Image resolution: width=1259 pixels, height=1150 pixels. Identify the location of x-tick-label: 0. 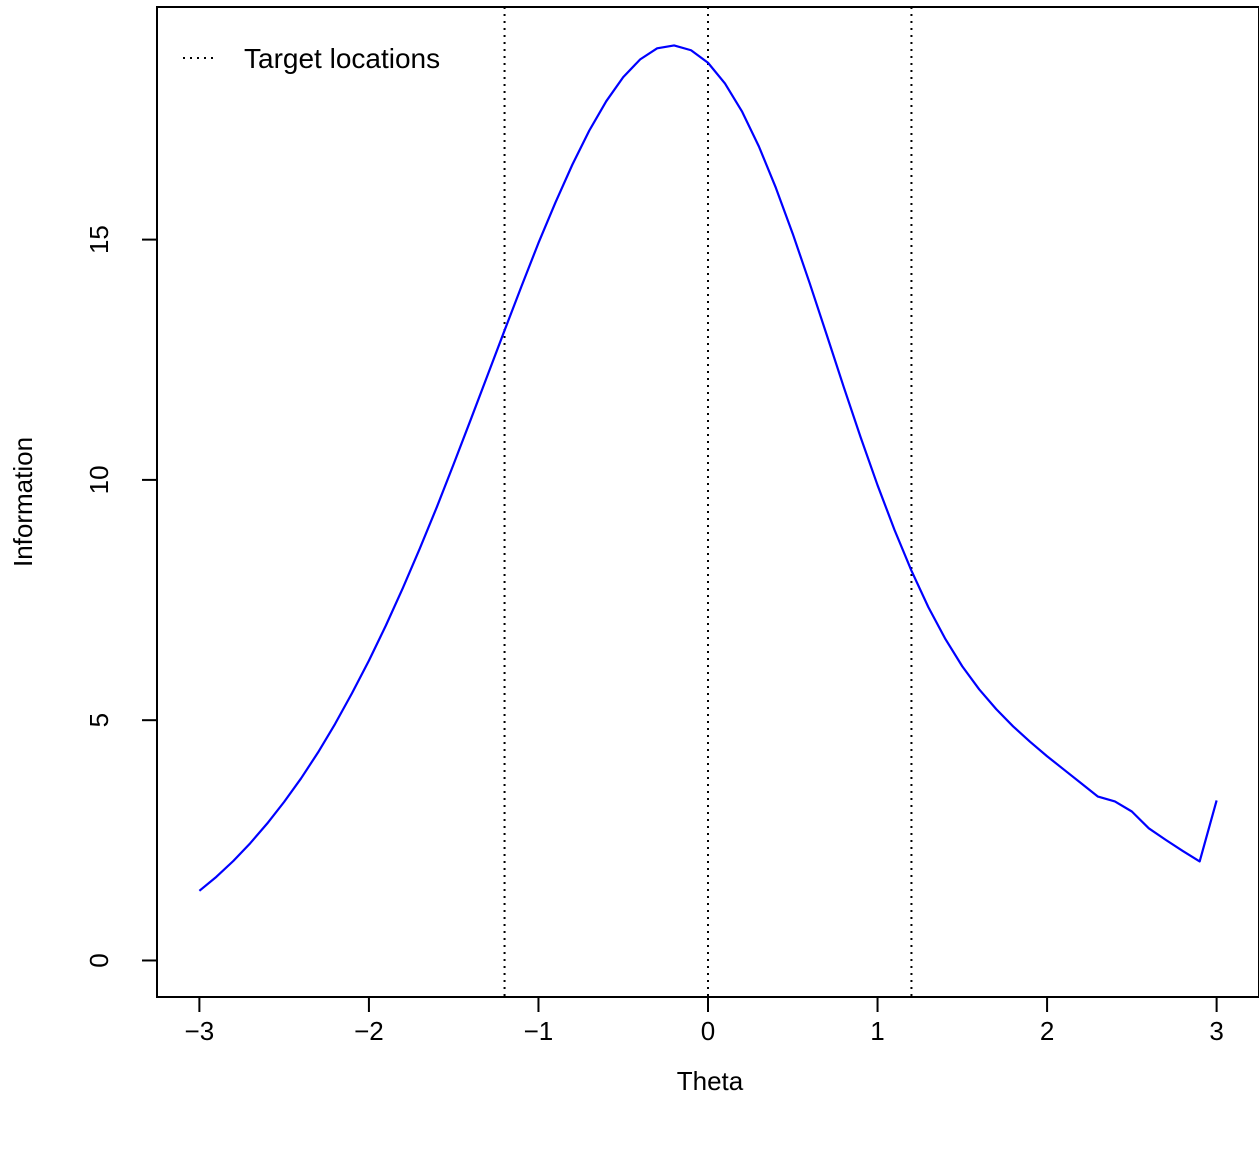
(708, 1031).